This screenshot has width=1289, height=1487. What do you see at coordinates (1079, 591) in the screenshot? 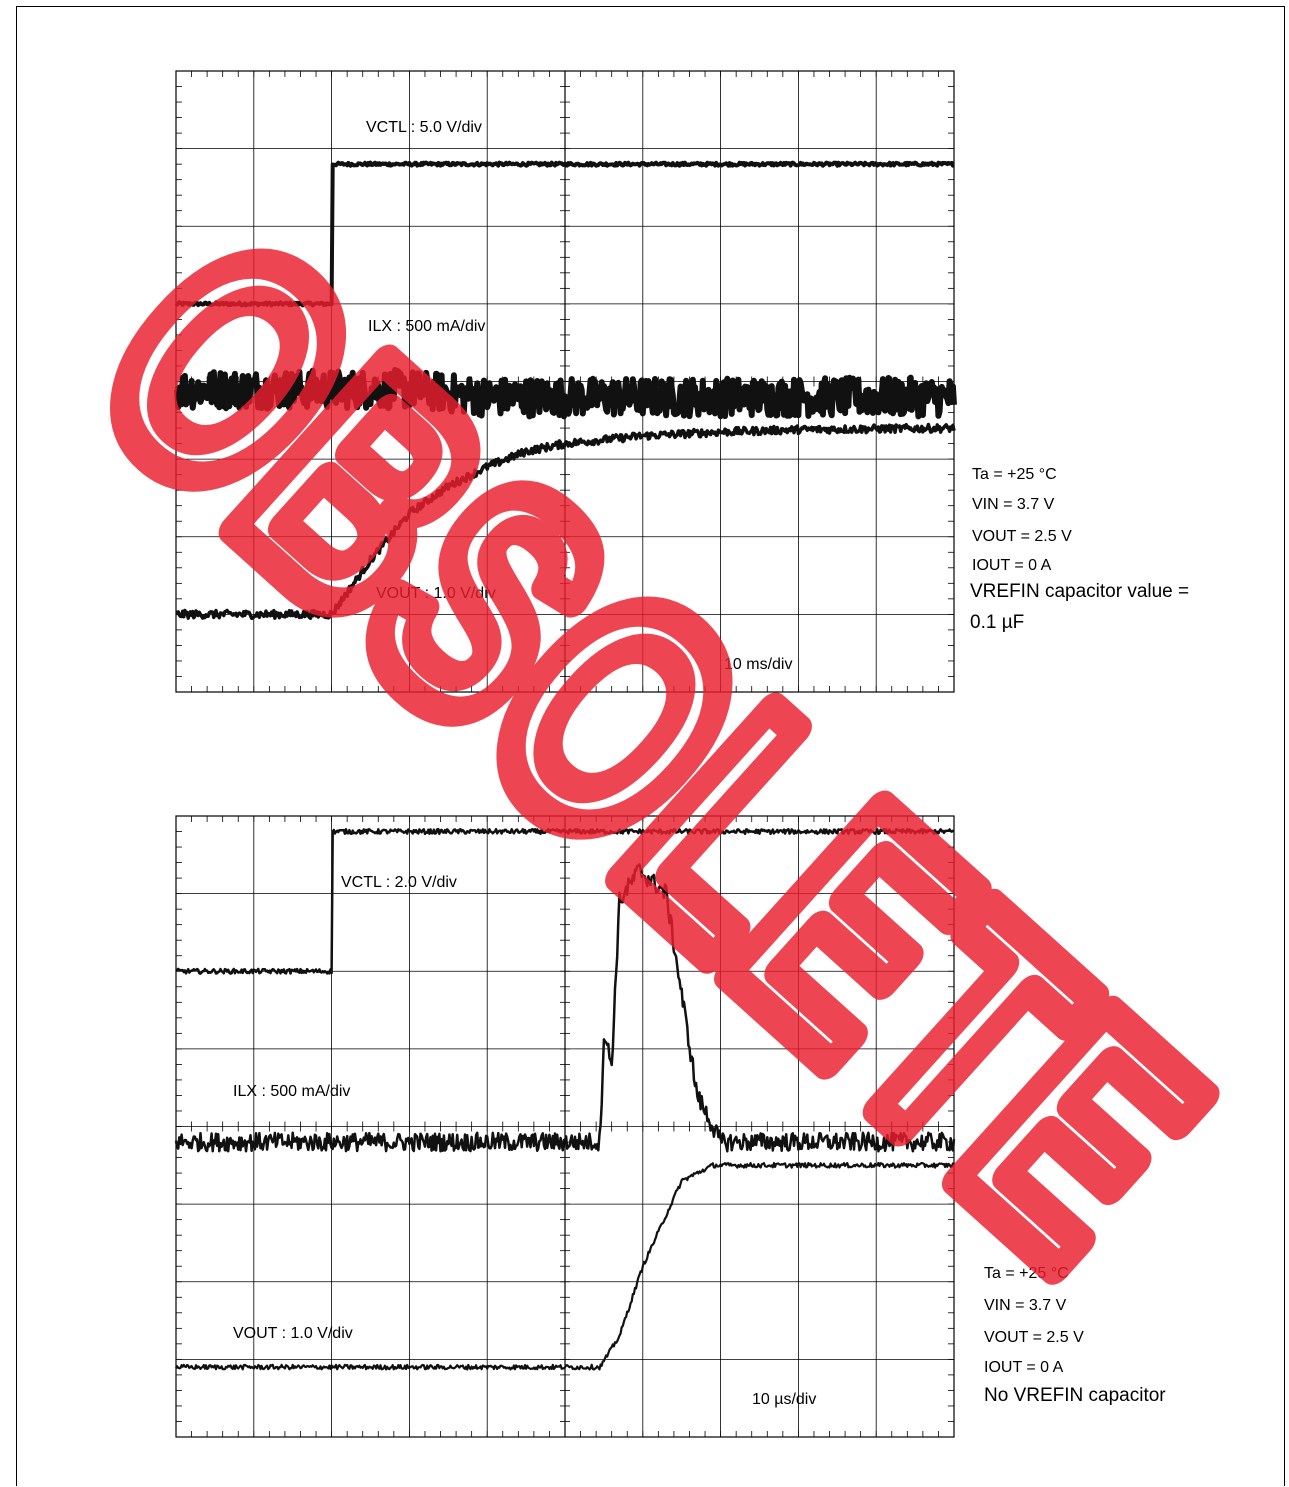
I see `cond-top-5: VREFIN capacitor value =` at bounding box center [1079, 591].